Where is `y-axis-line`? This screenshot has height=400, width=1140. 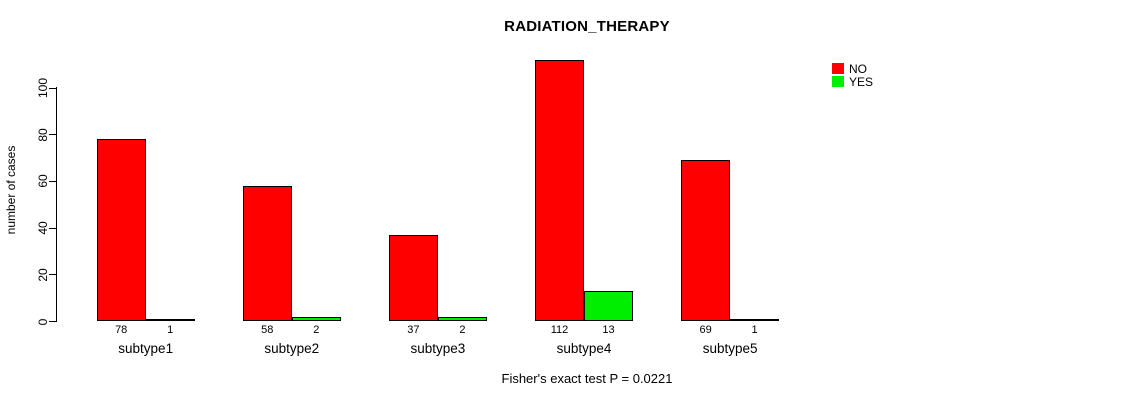 y-axis-line is located at coordinates (56, 204).